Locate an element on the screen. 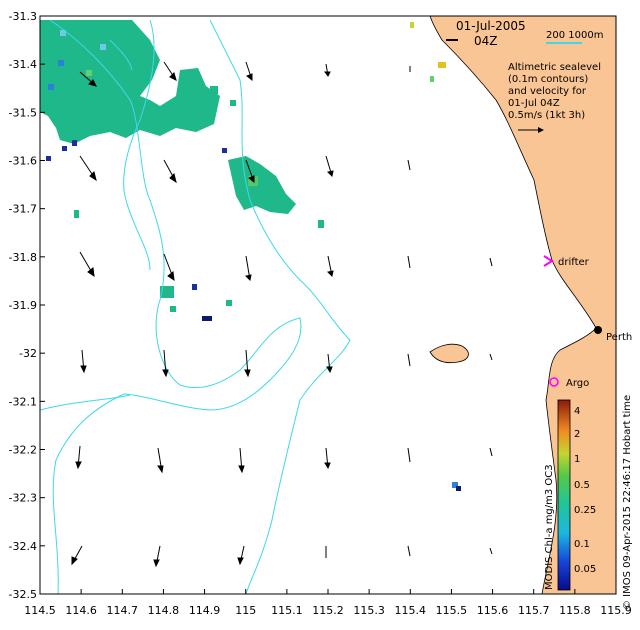 This screenshot has width=640, height=630. colorbar-tick: 0.25 is located at coordinates (585, 510).